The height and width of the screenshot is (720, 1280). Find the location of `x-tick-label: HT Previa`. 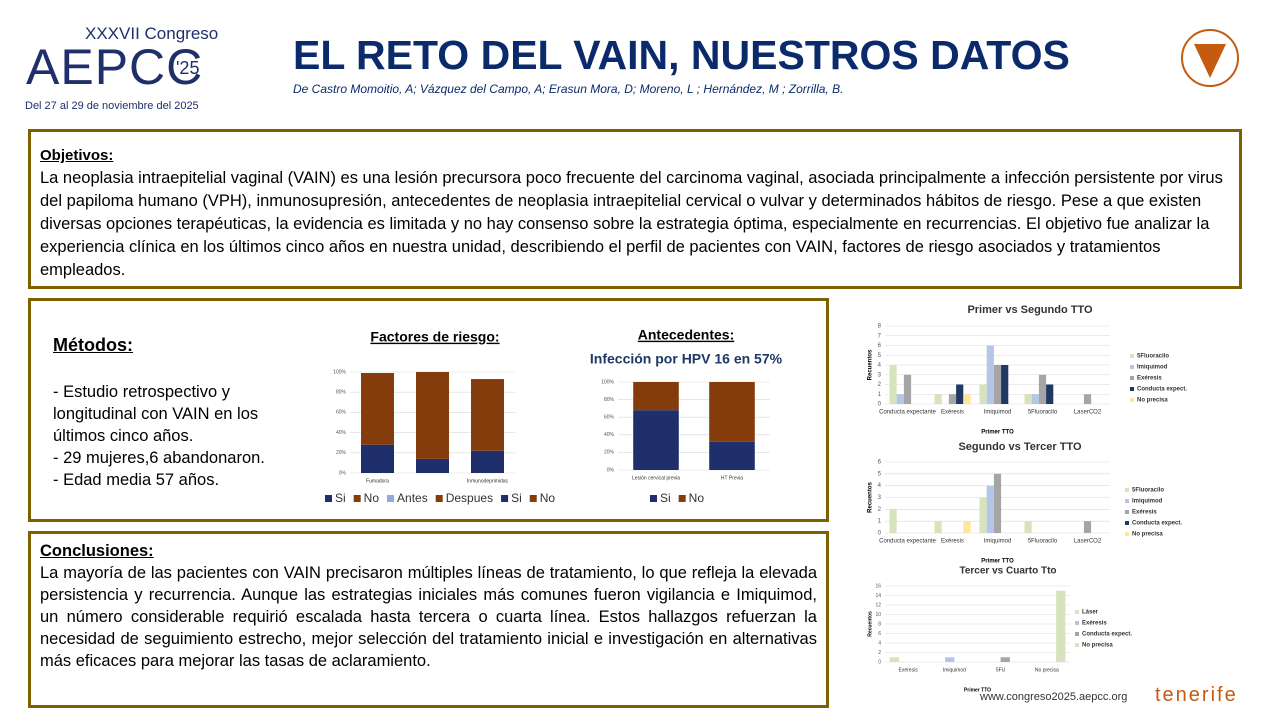

x-tick-label: HT Previa is located at coordinates (732, 478).